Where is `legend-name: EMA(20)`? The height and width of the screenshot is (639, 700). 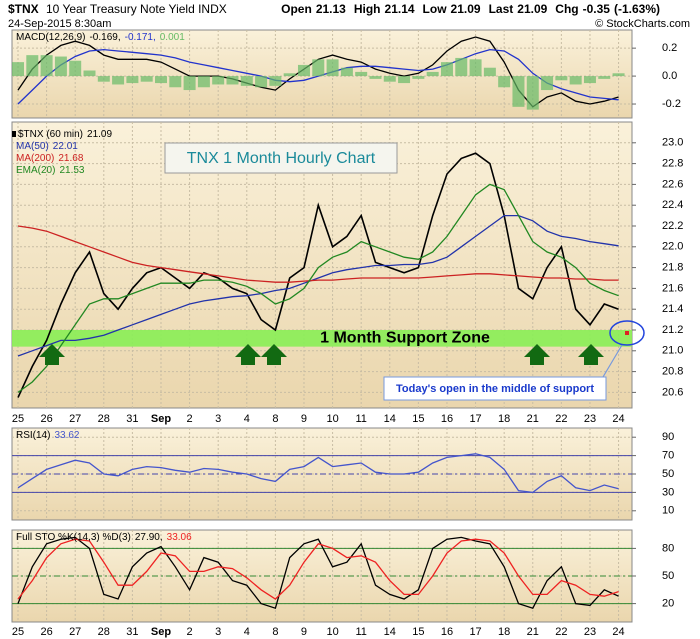
legend-name: EMA(20) is located at coordinates (35, 170).